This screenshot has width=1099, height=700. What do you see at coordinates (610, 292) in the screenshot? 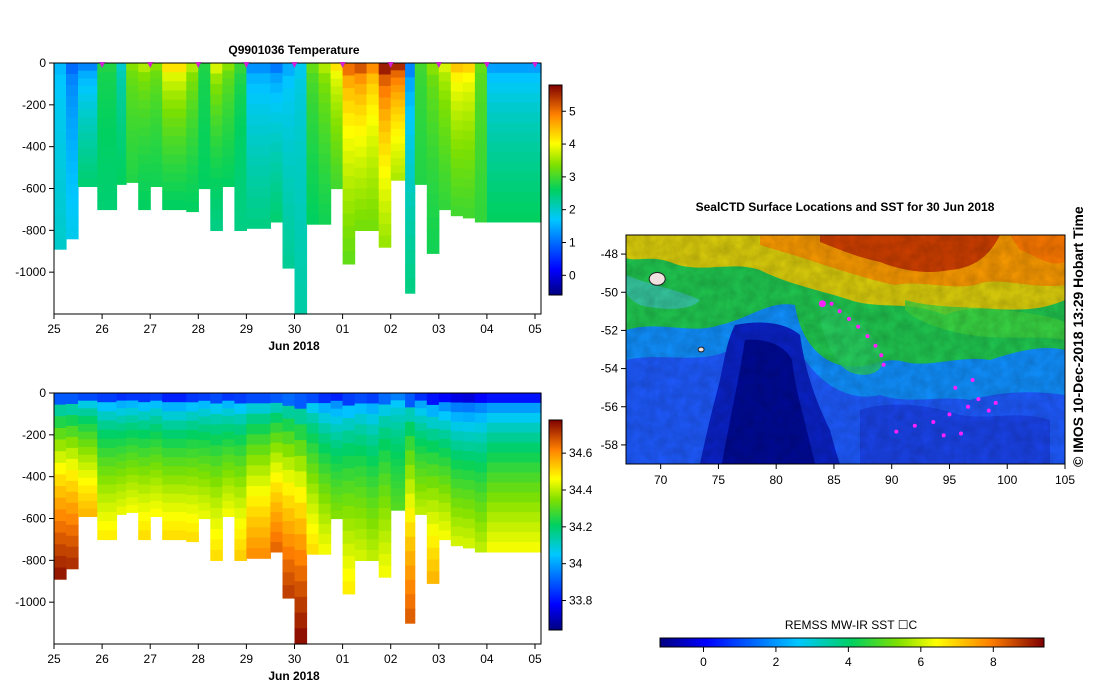
I see `latitude-tick-label: -50` at bounding box center [610, 292].